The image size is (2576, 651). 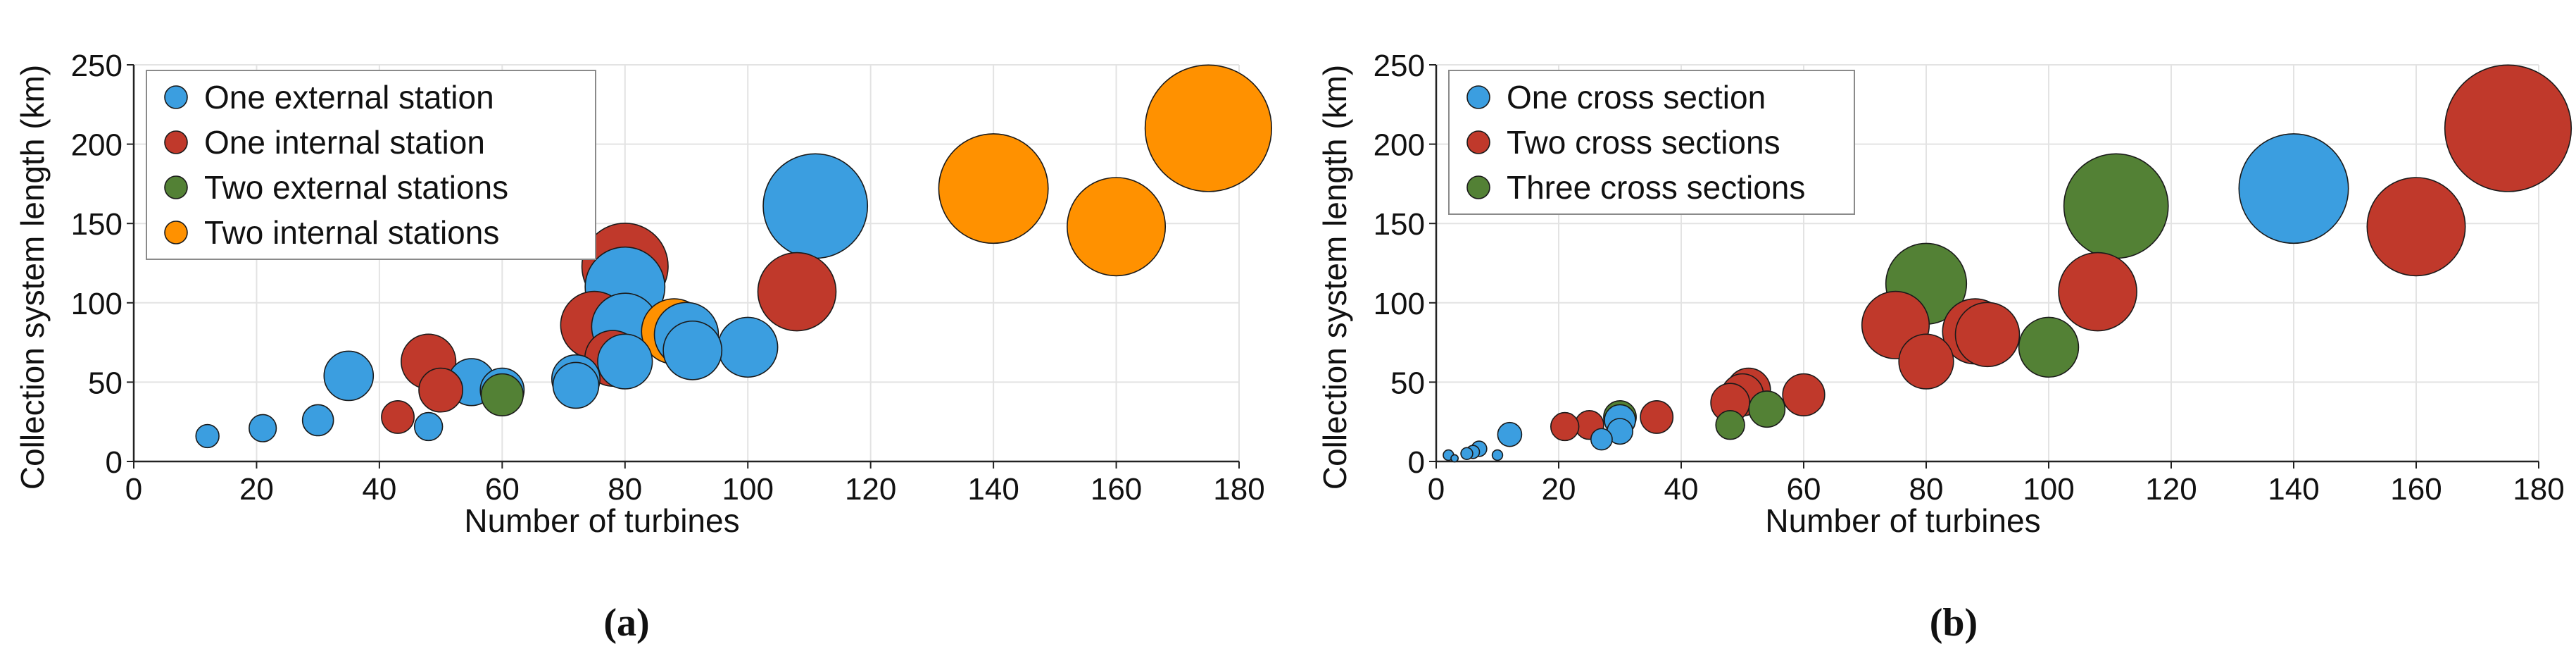 What do you see at coordinates (351, 232) in the screenshot?
I see `legend-label: Two internal stations` at bounding box center [351, 232].